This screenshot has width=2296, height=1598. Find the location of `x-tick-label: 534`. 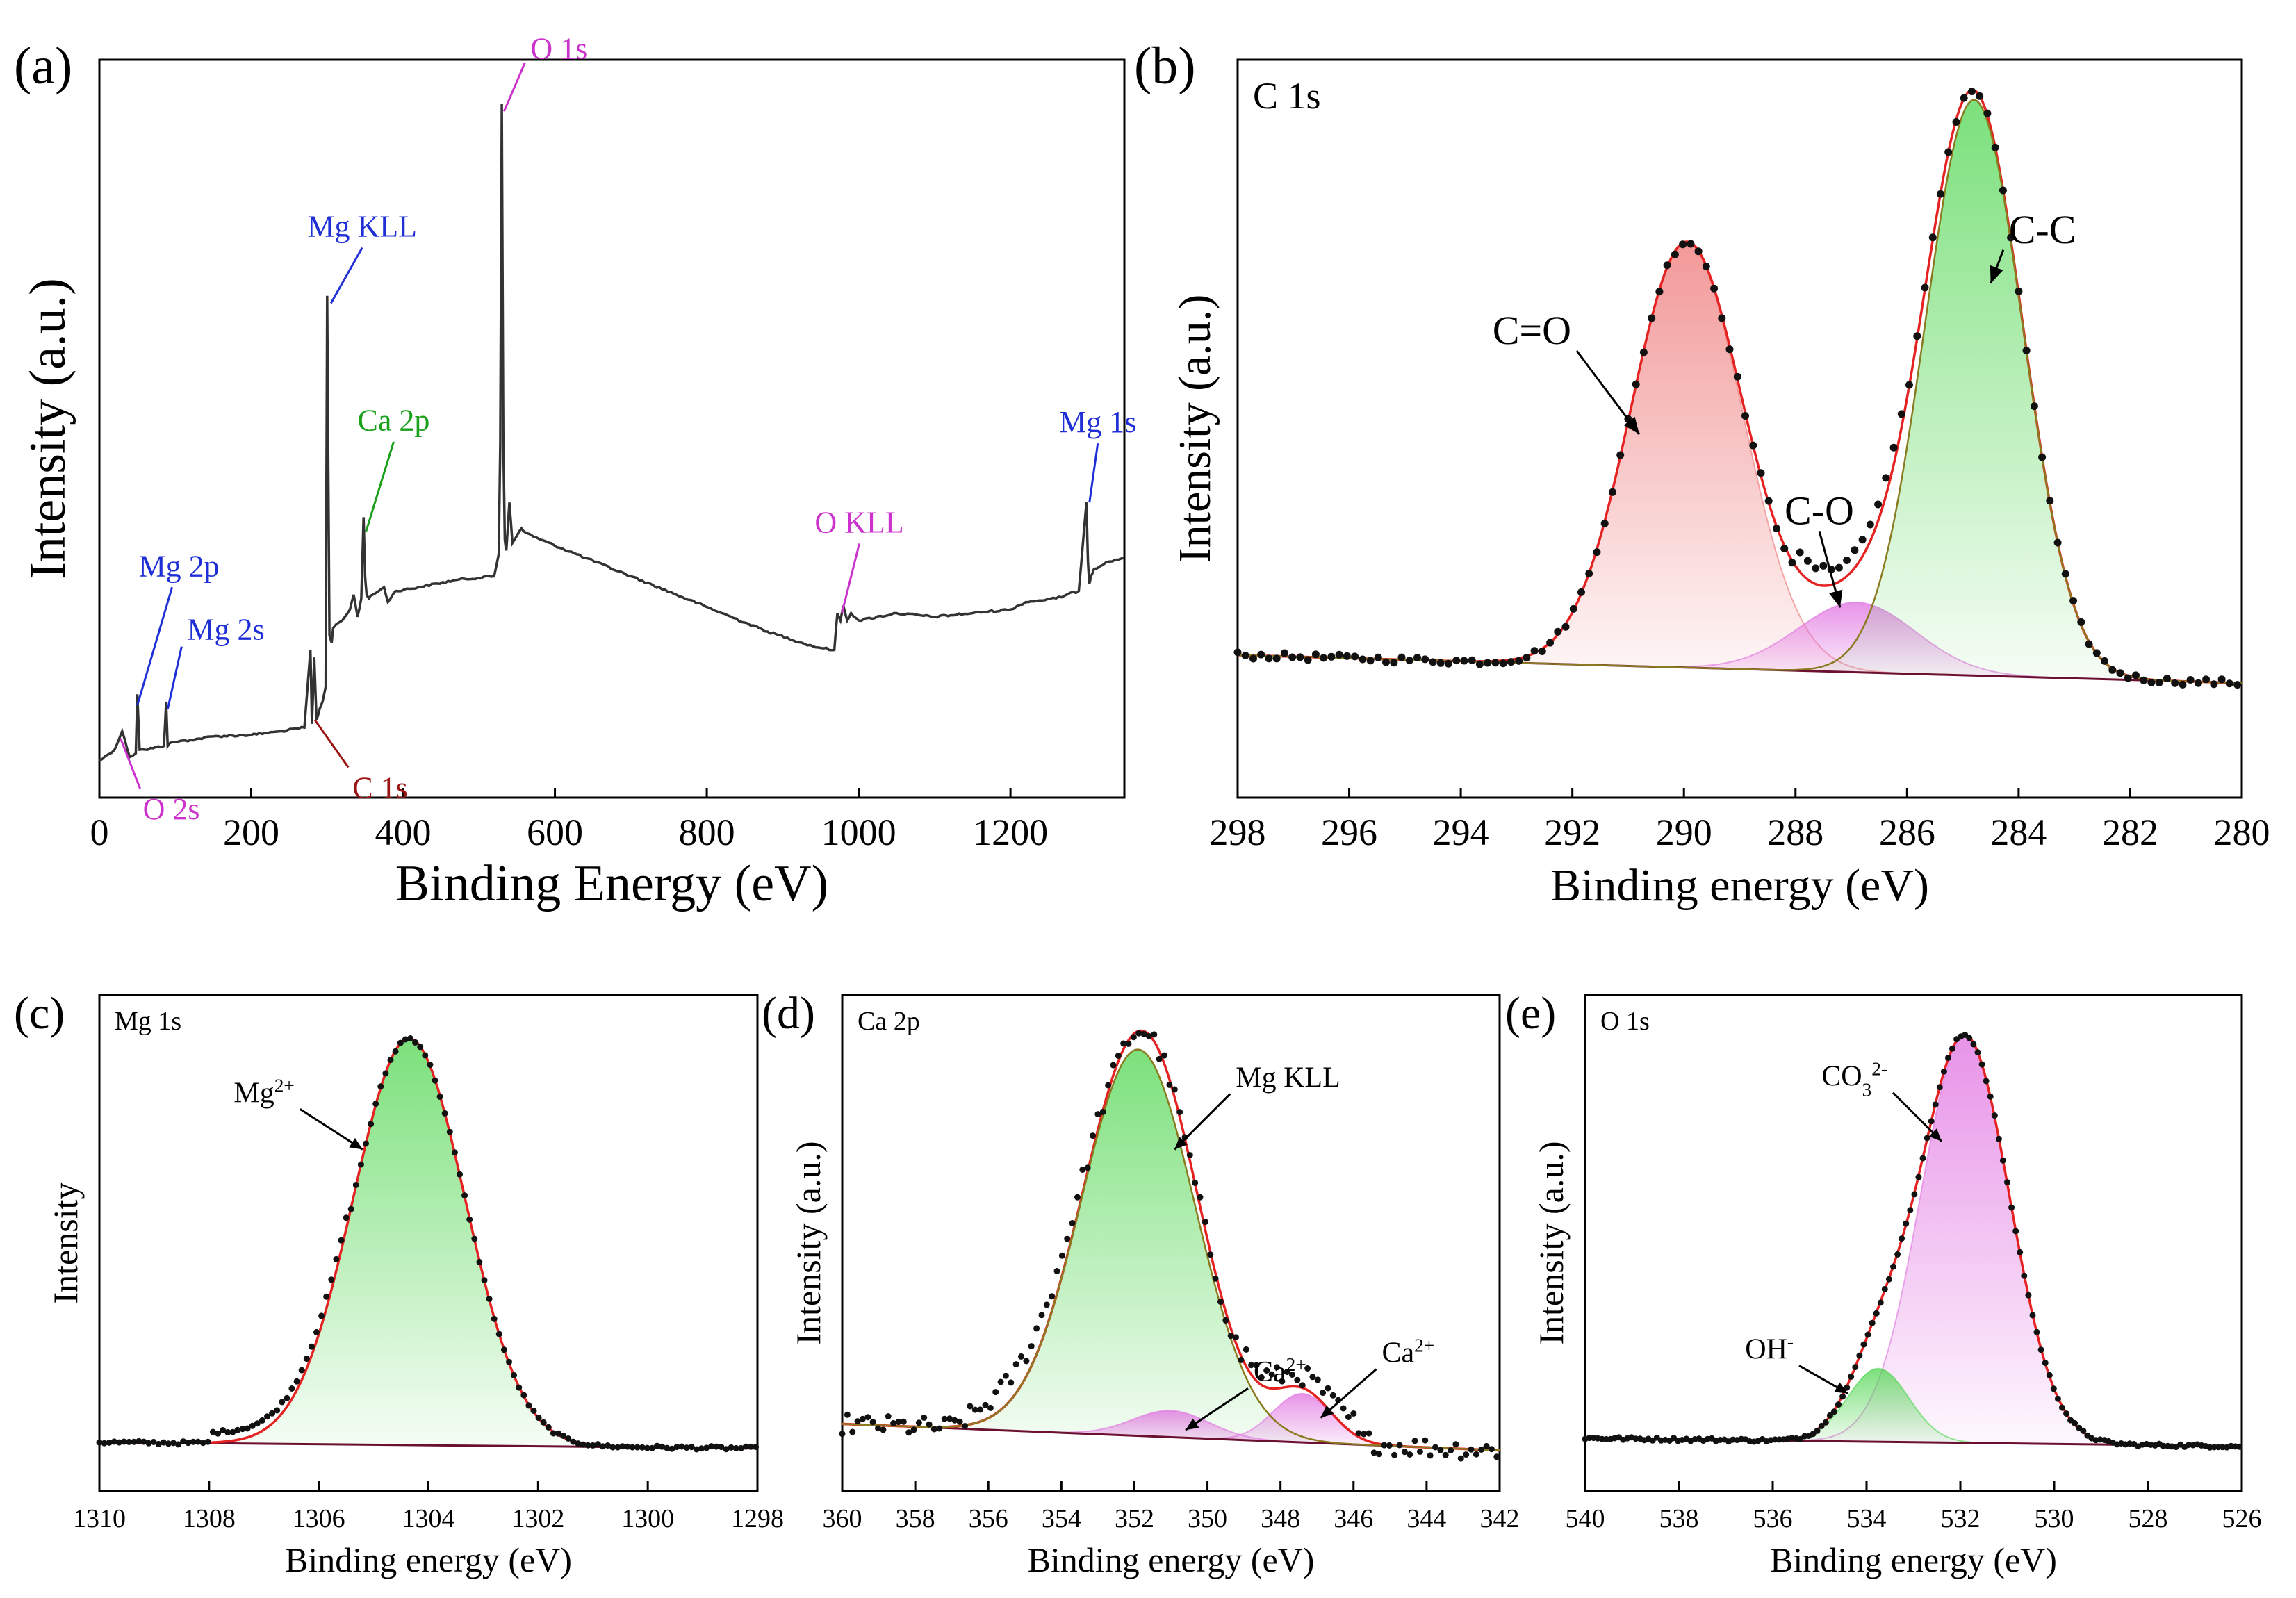

x-tick-label: 534 is located at coordinates (1867, 1519).